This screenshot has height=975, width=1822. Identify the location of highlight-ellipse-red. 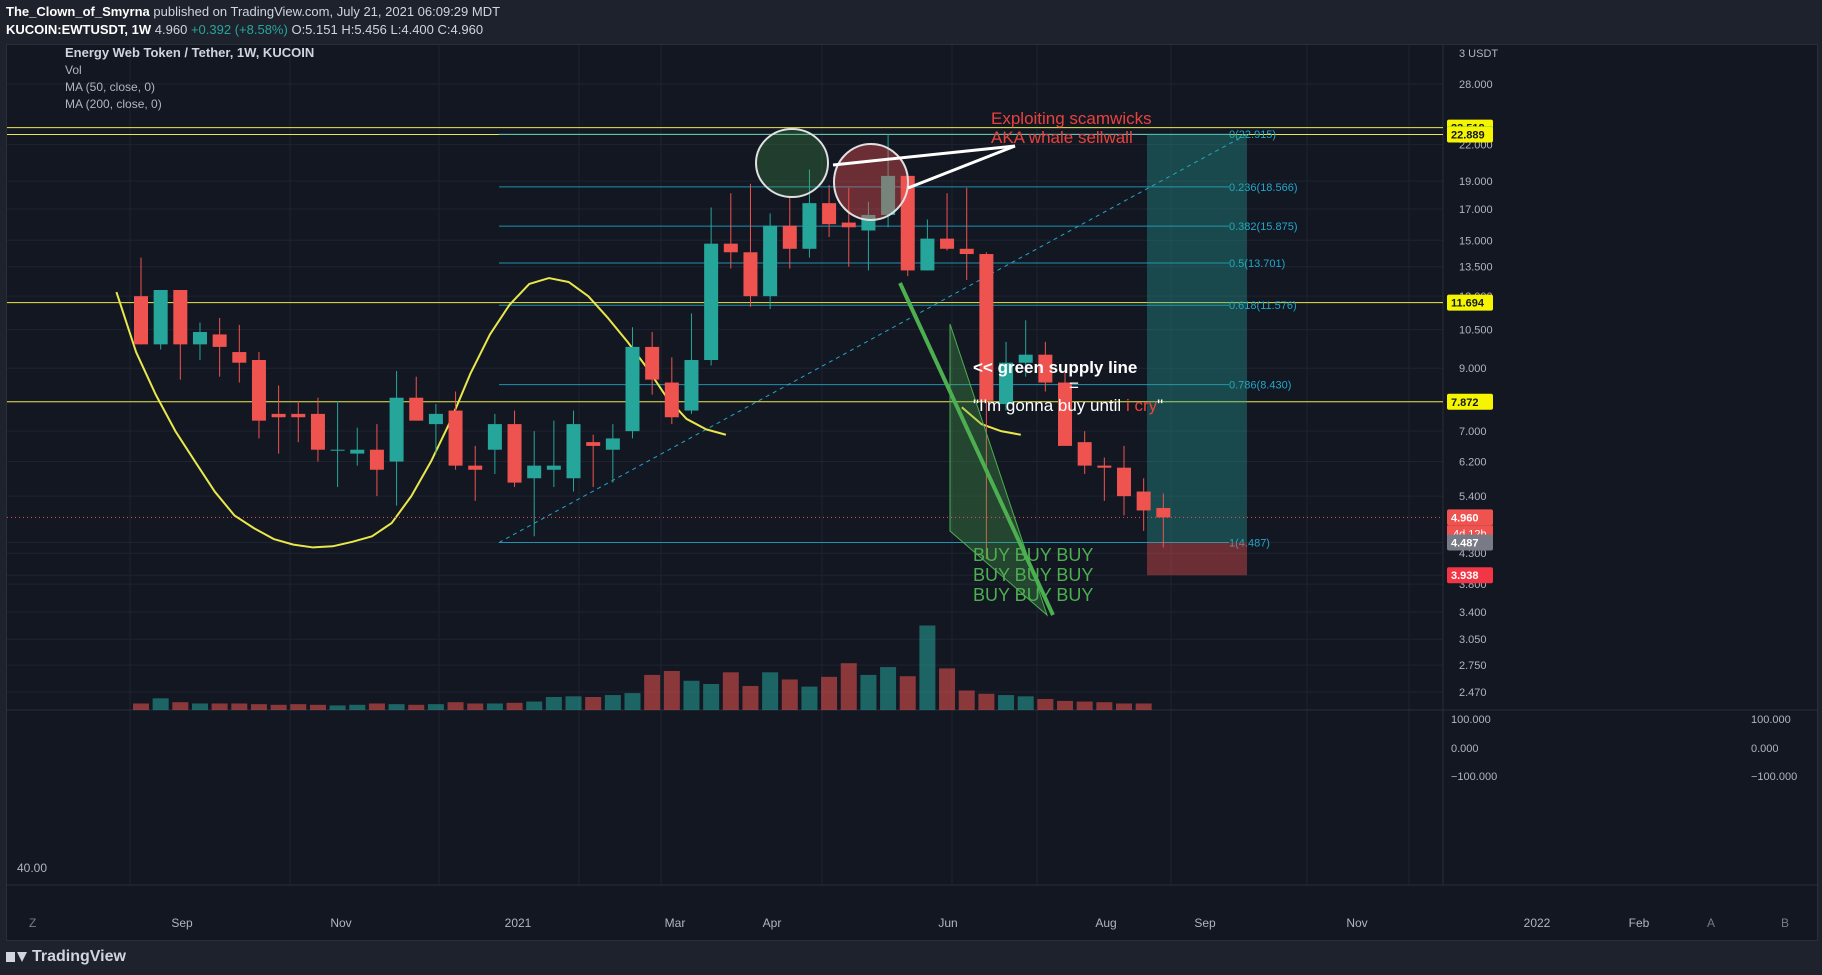
(871, 182).